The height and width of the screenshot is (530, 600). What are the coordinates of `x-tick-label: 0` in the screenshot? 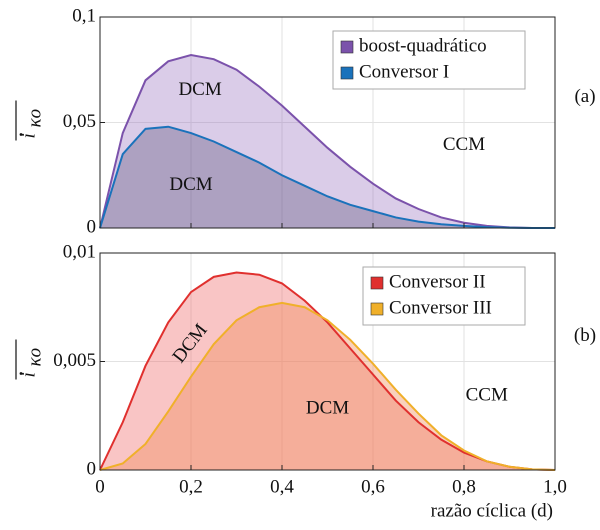 It's located at (100, 486).